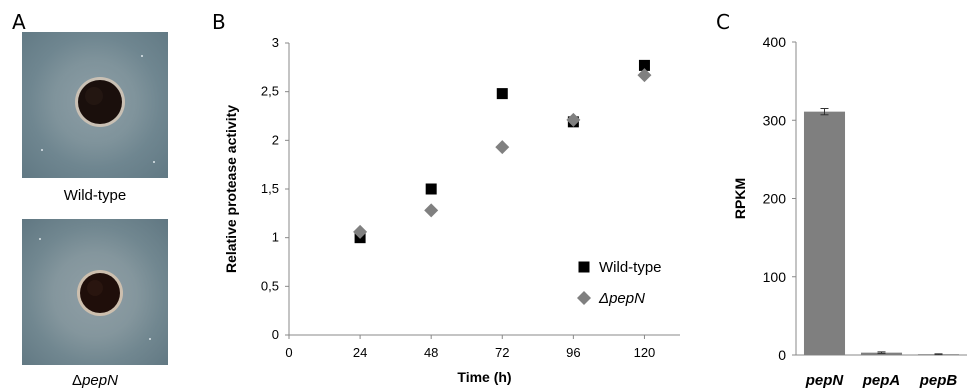  I want to click on panel-letter-a: A, so click(19, 22).